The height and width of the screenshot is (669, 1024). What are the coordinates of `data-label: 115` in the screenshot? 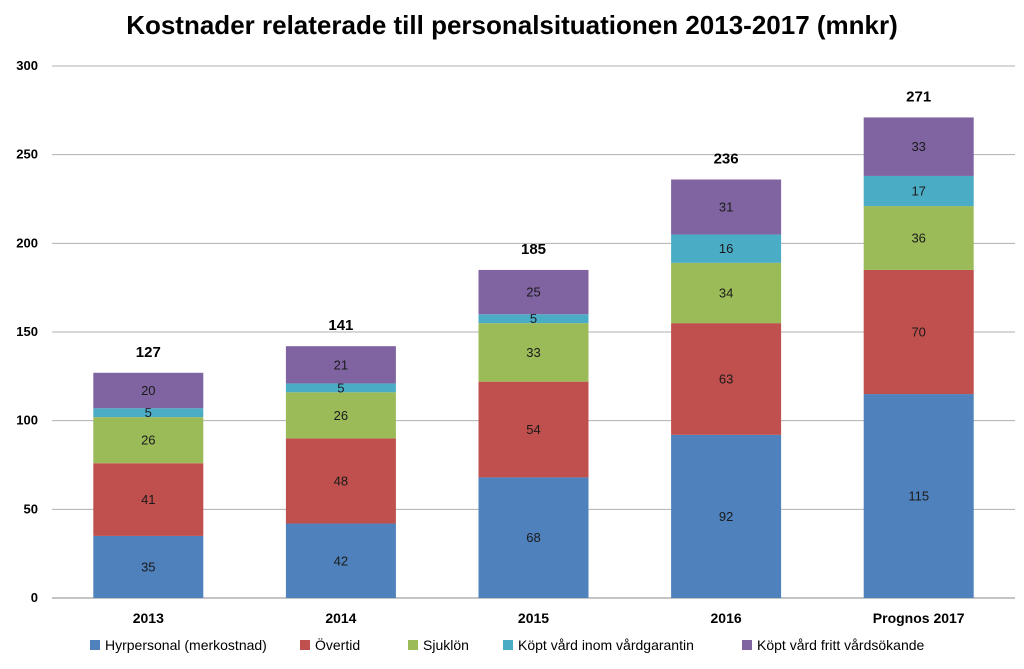 It's located at (918, 496).